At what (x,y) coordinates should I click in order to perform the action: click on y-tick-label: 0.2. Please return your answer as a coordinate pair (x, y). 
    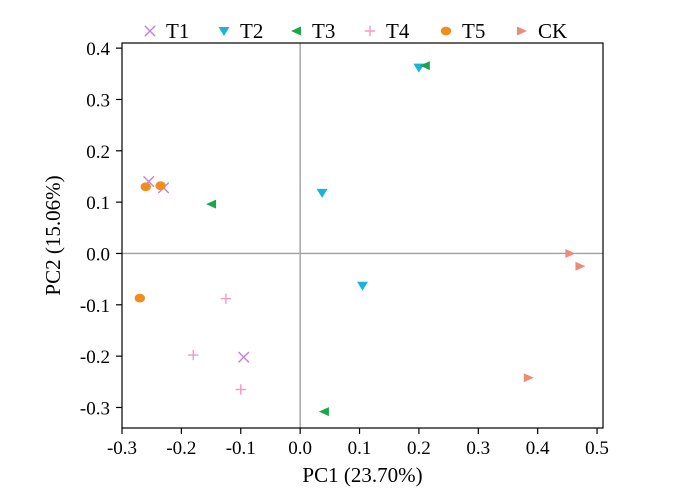
    Looking at the image, I should click on (98, 152).